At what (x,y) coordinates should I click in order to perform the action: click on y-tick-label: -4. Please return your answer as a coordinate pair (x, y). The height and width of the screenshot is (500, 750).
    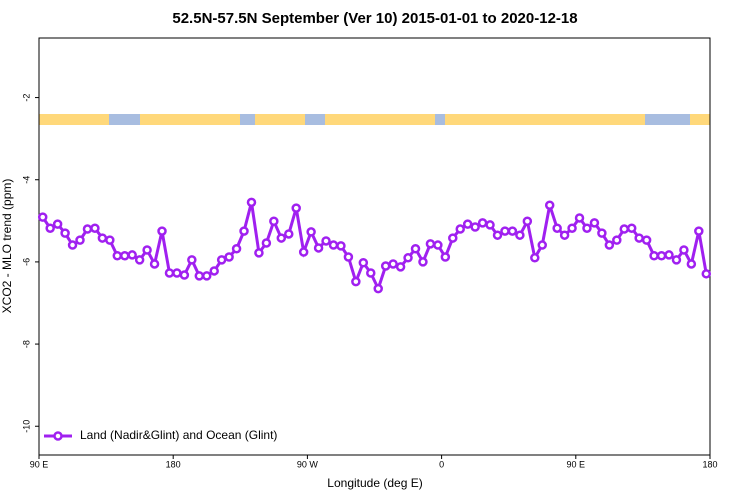
    Looking at the image, I should click on (26, 180).